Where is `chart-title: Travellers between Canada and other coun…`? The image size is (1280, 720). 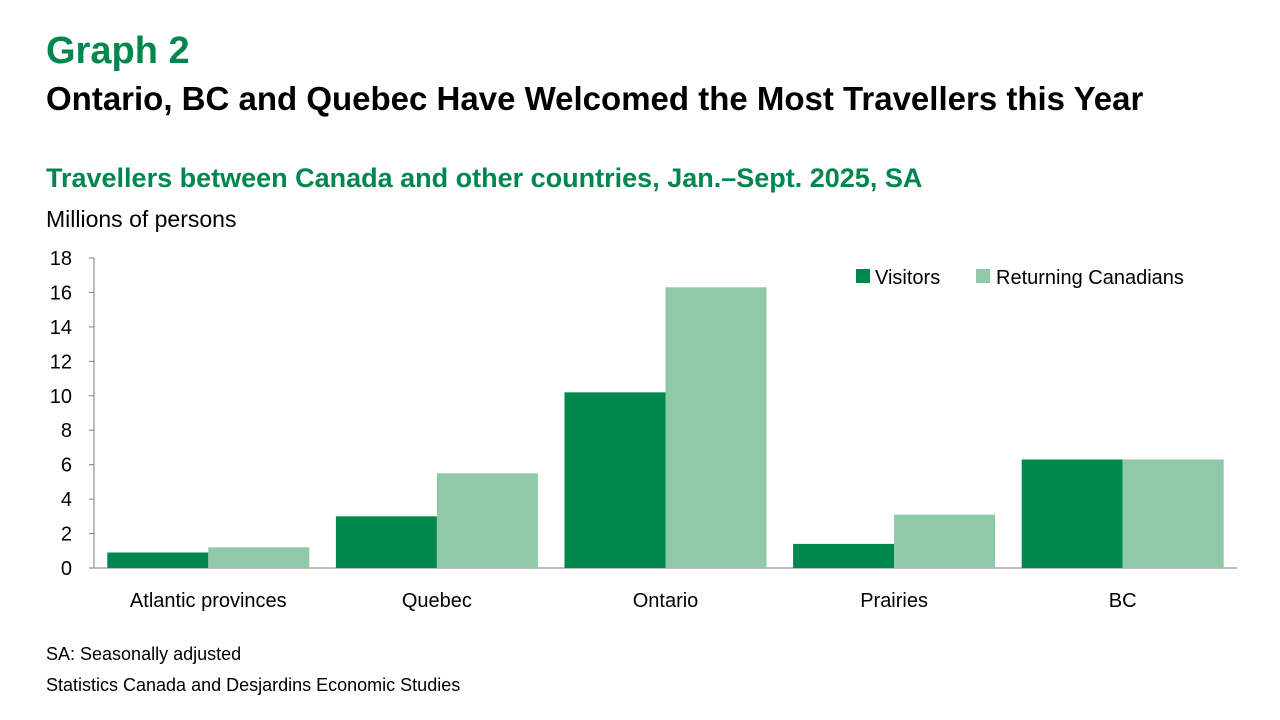 chart-title: Travellers between Canada and other coun… is located at coordinates (484, 178).